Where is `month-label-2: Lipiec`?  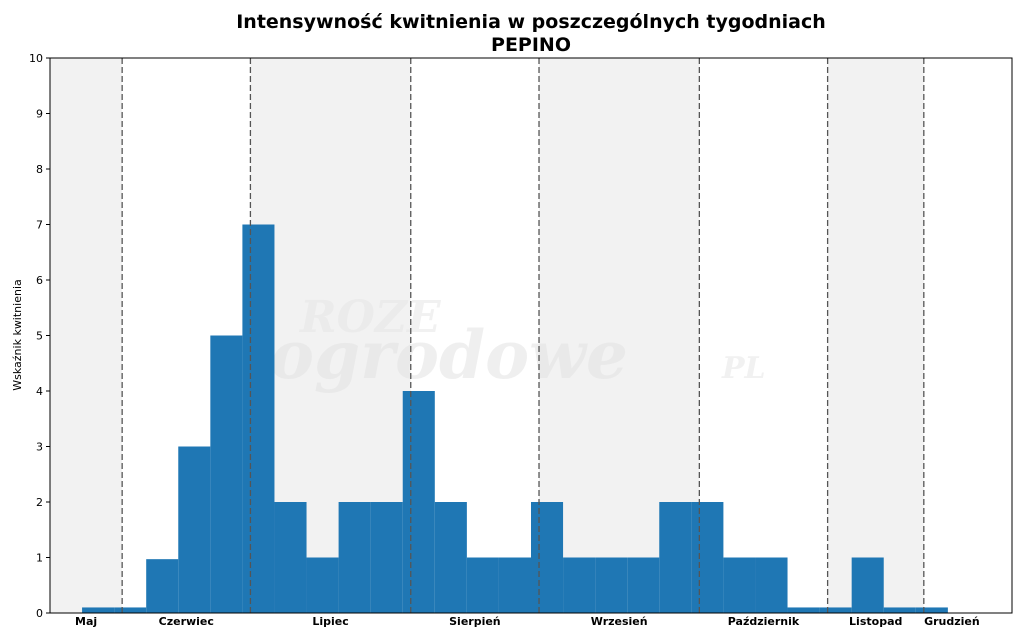
month-label-2: Lipiec is located at coordinates (330, 621).